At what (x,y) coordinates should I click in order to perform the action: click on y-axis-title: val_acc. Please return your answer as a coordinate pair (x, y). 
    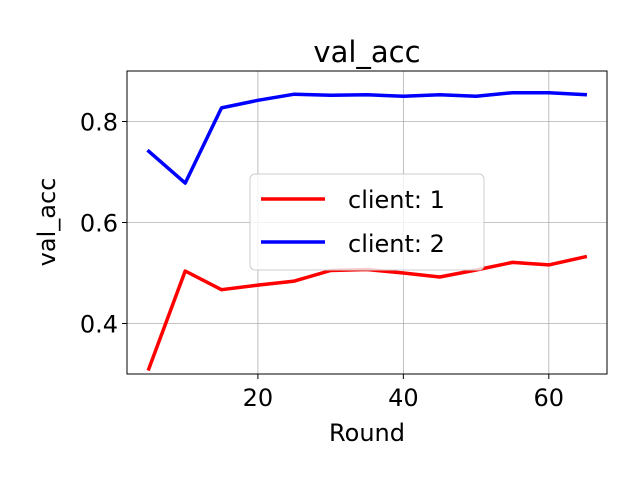
    Looking at the image, I should click on (47, 222).